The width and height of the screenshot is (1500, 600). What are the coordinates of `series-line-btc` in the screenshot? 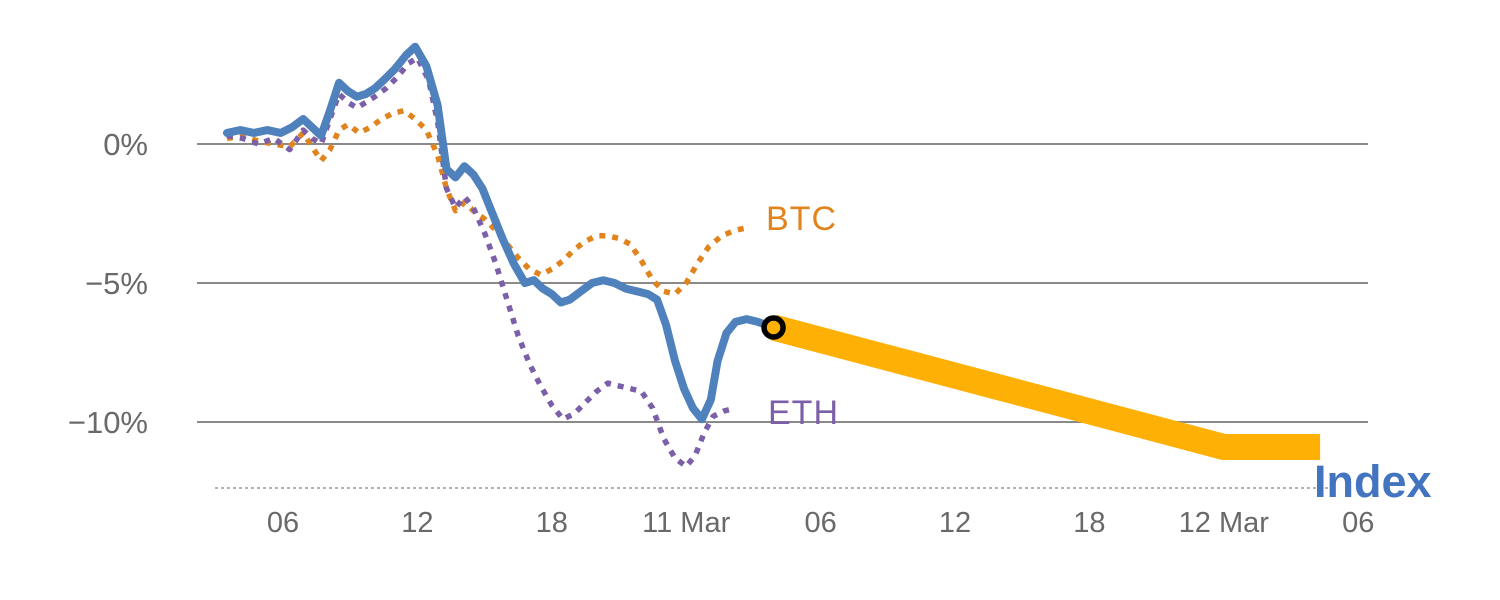 It's located at (488, 202).